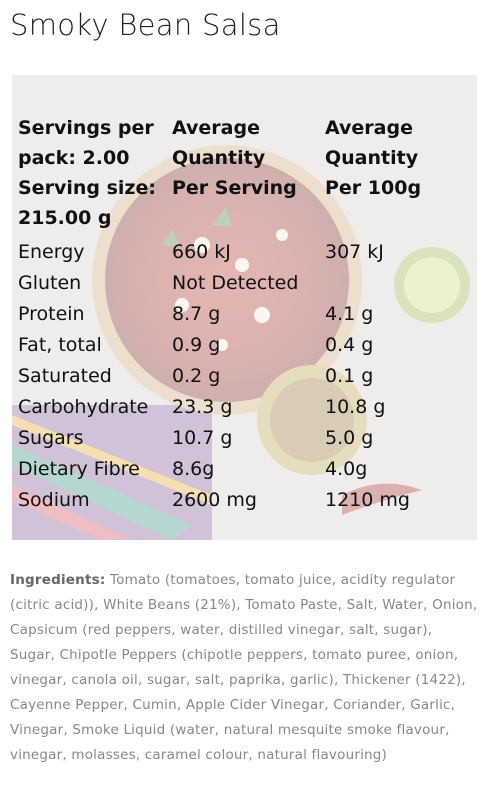 This screenshot has height=802, width=490. I want to click on per-100g-header-cell: Average Quantity Per 100g, so click(400, 175).